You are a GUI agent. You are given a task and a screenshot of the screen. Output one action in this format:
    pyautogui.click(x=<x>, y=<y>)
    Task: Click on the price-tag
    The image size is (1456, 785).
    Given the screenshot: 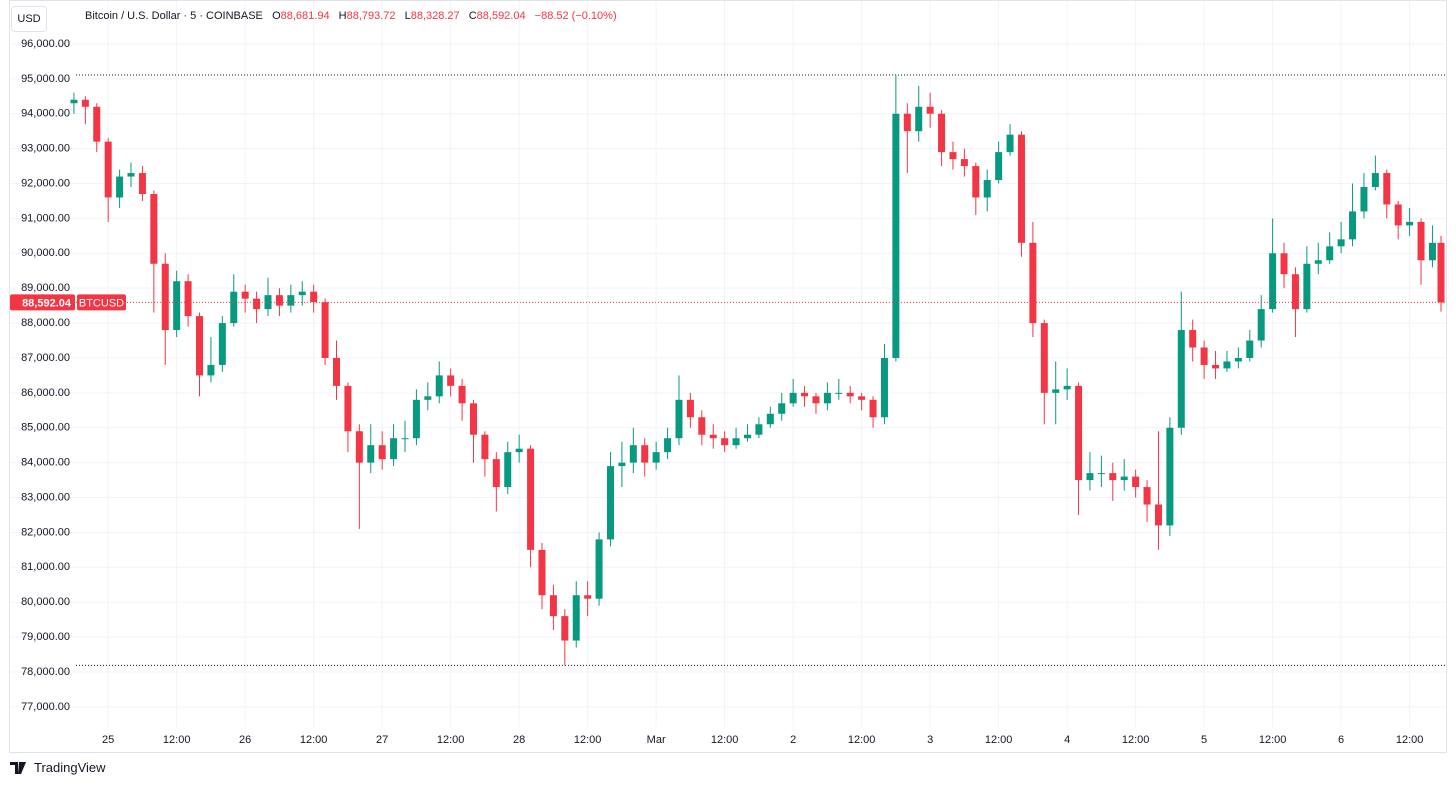 What is the action you would take?
    pyautogui.click(x=42, y=302)
    